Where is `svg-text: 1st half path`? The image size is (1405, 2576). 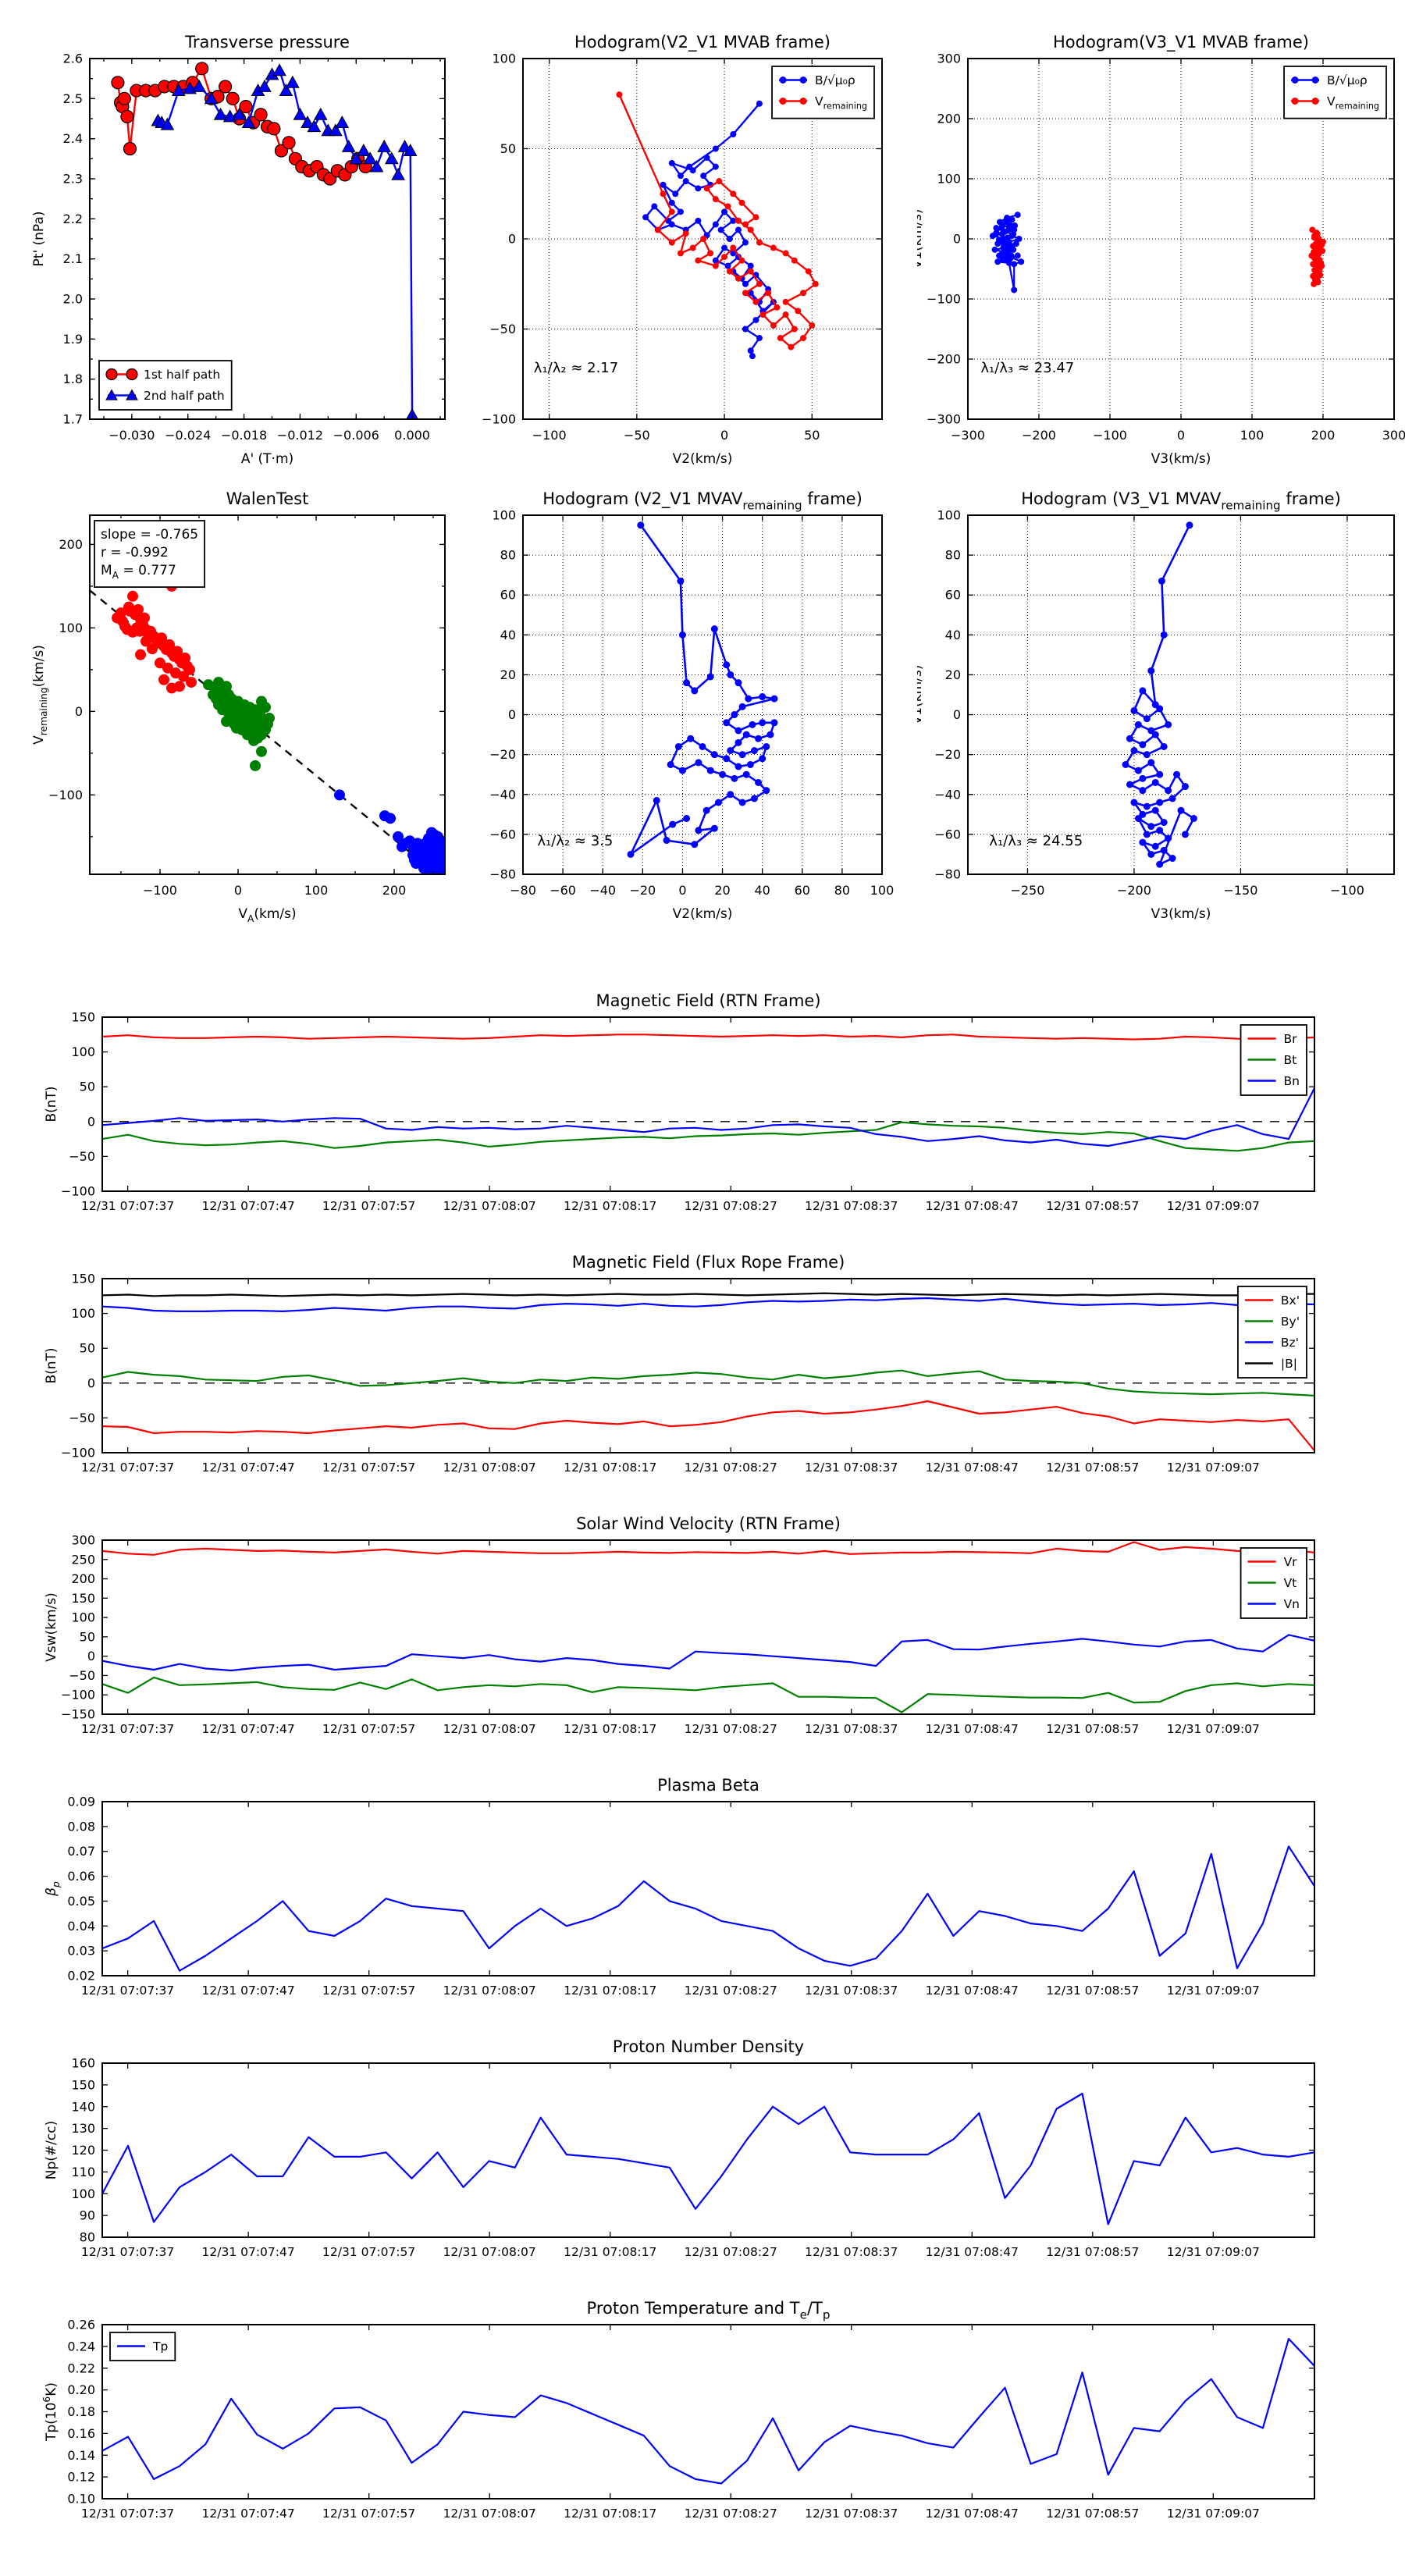
svg-text: 1st half path is located at coordinates (182, 375).